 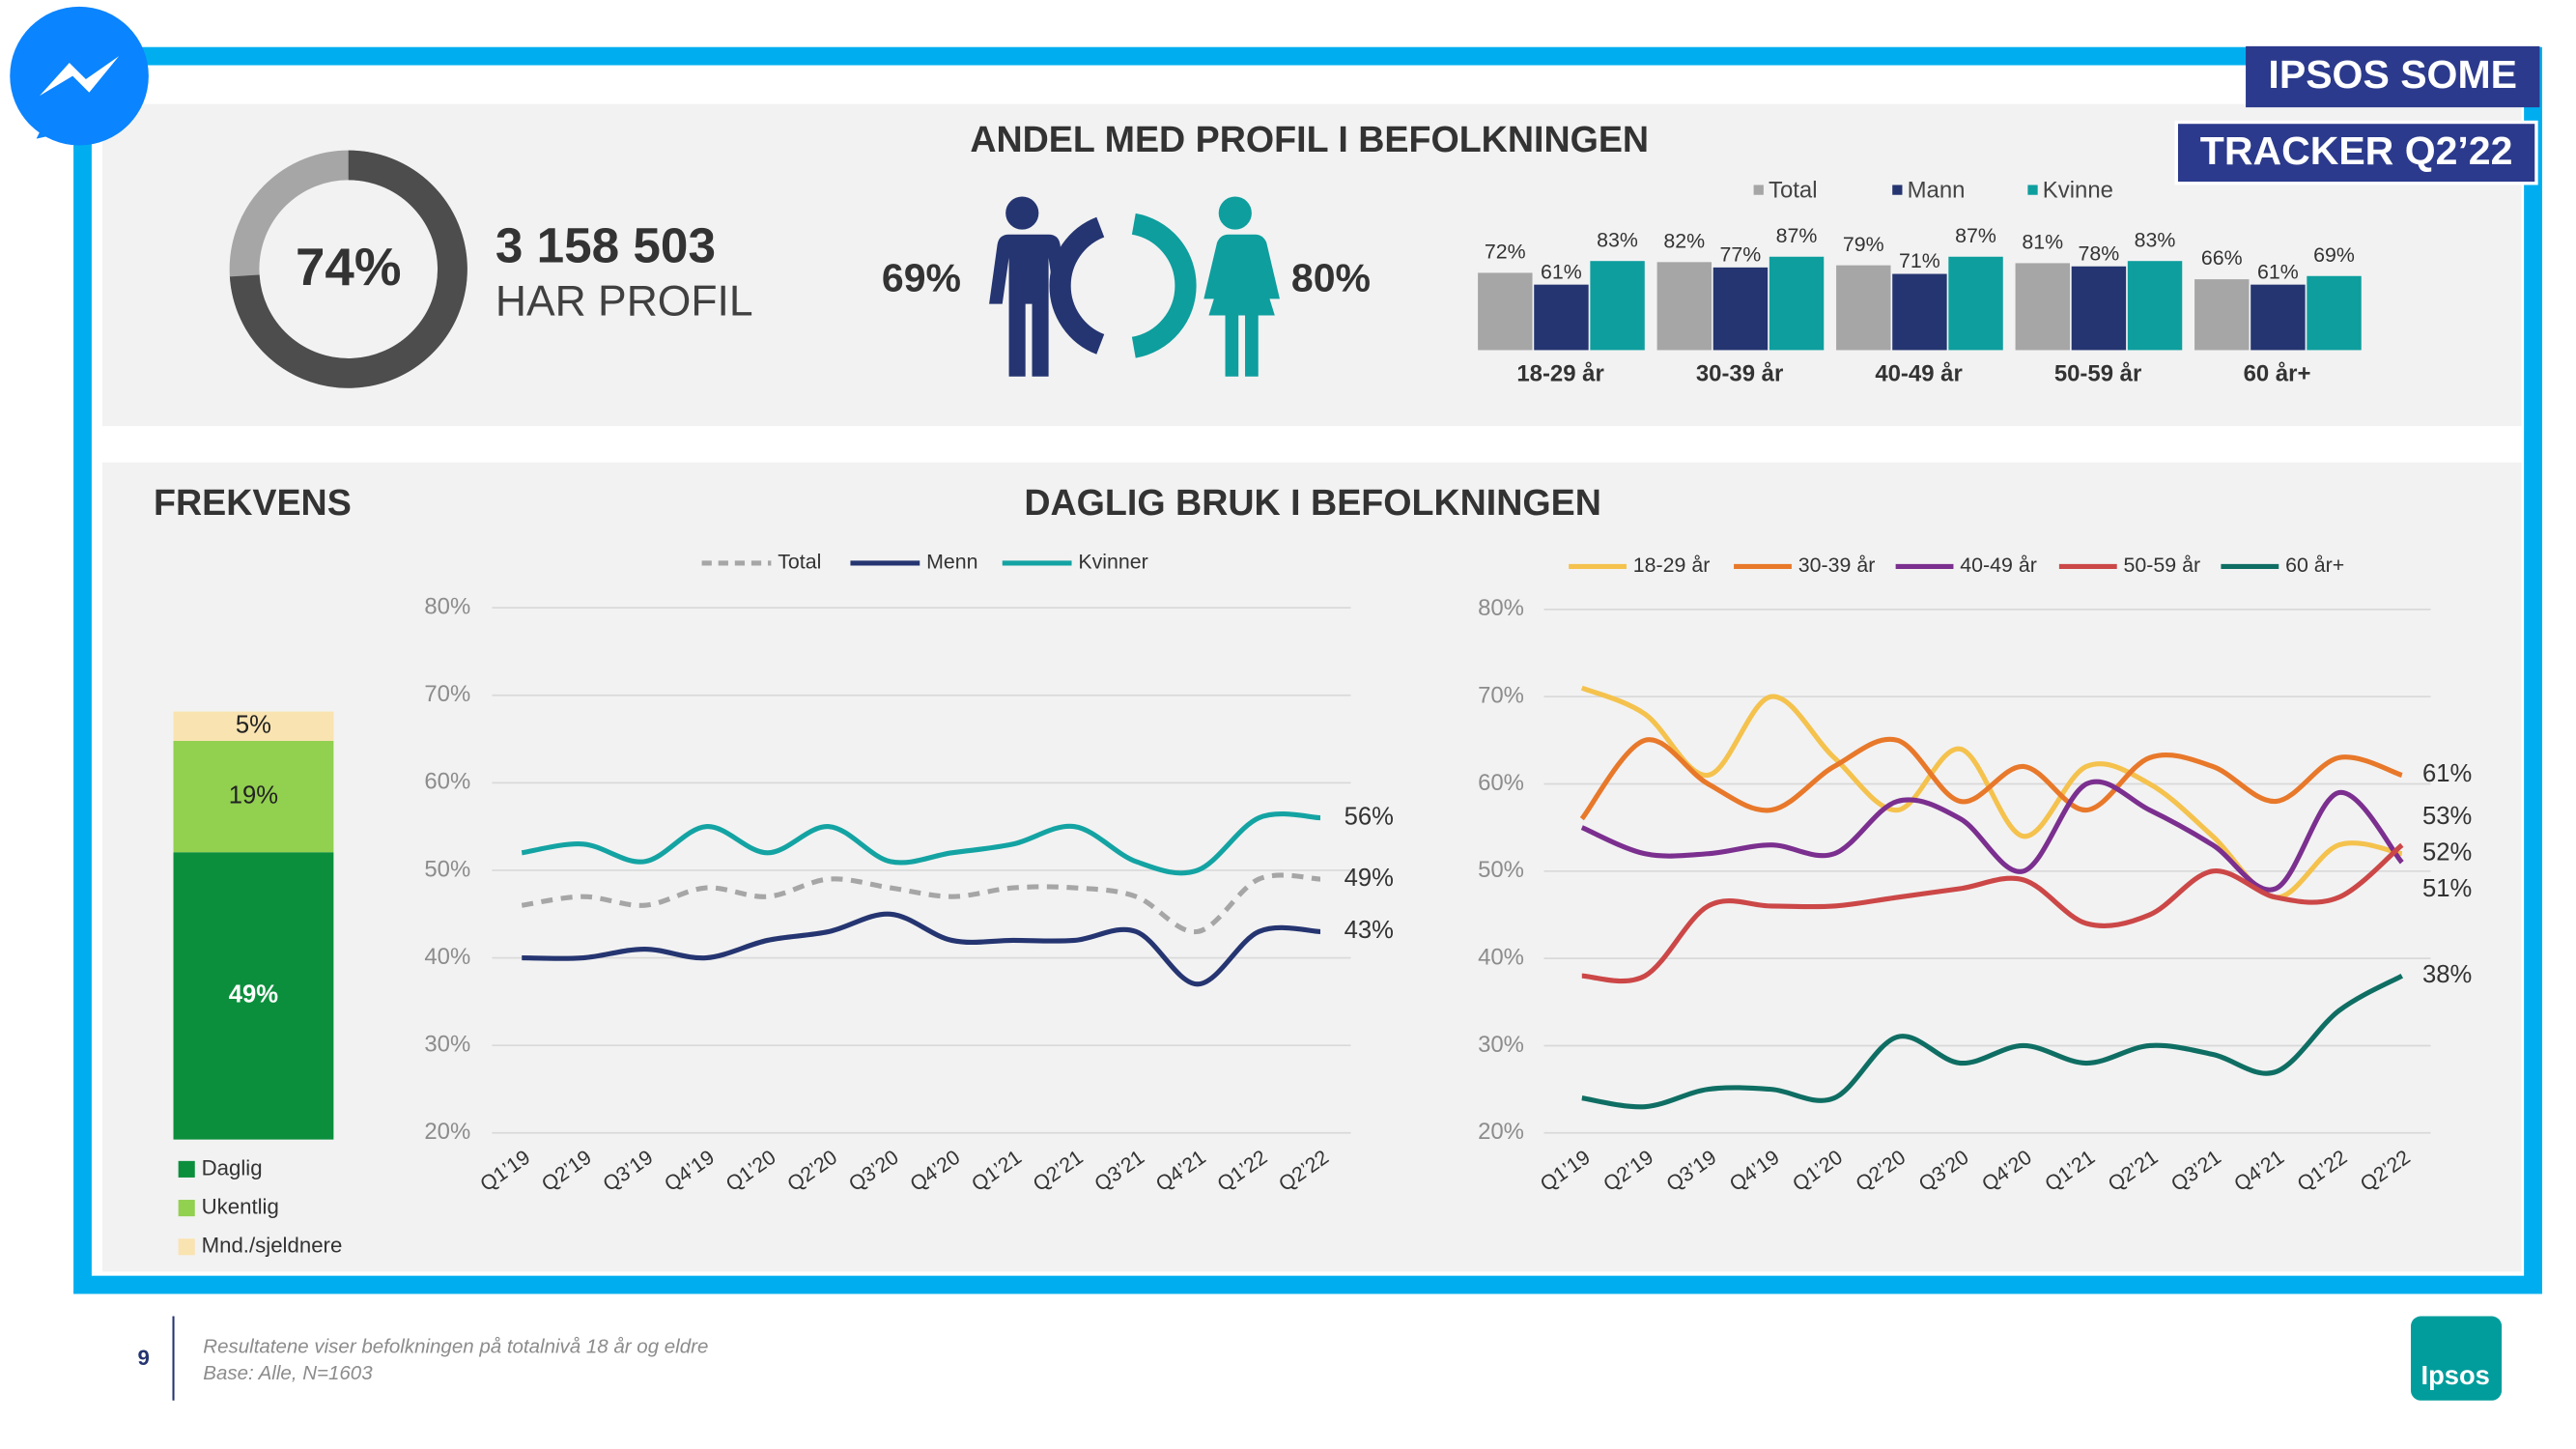 What do you see at coordinates (1505, 252) in the screenshot?
I see `bar-label: 72%` at bounding box center [1505, 252].